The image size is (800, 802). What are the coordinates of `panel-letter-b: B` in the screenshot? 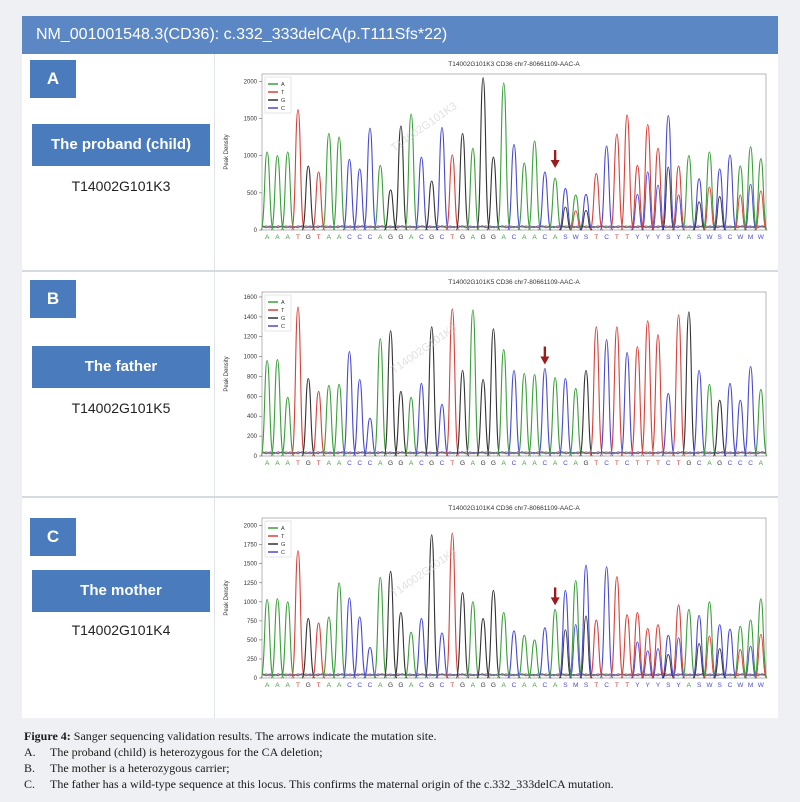 It's located at (53, 299).